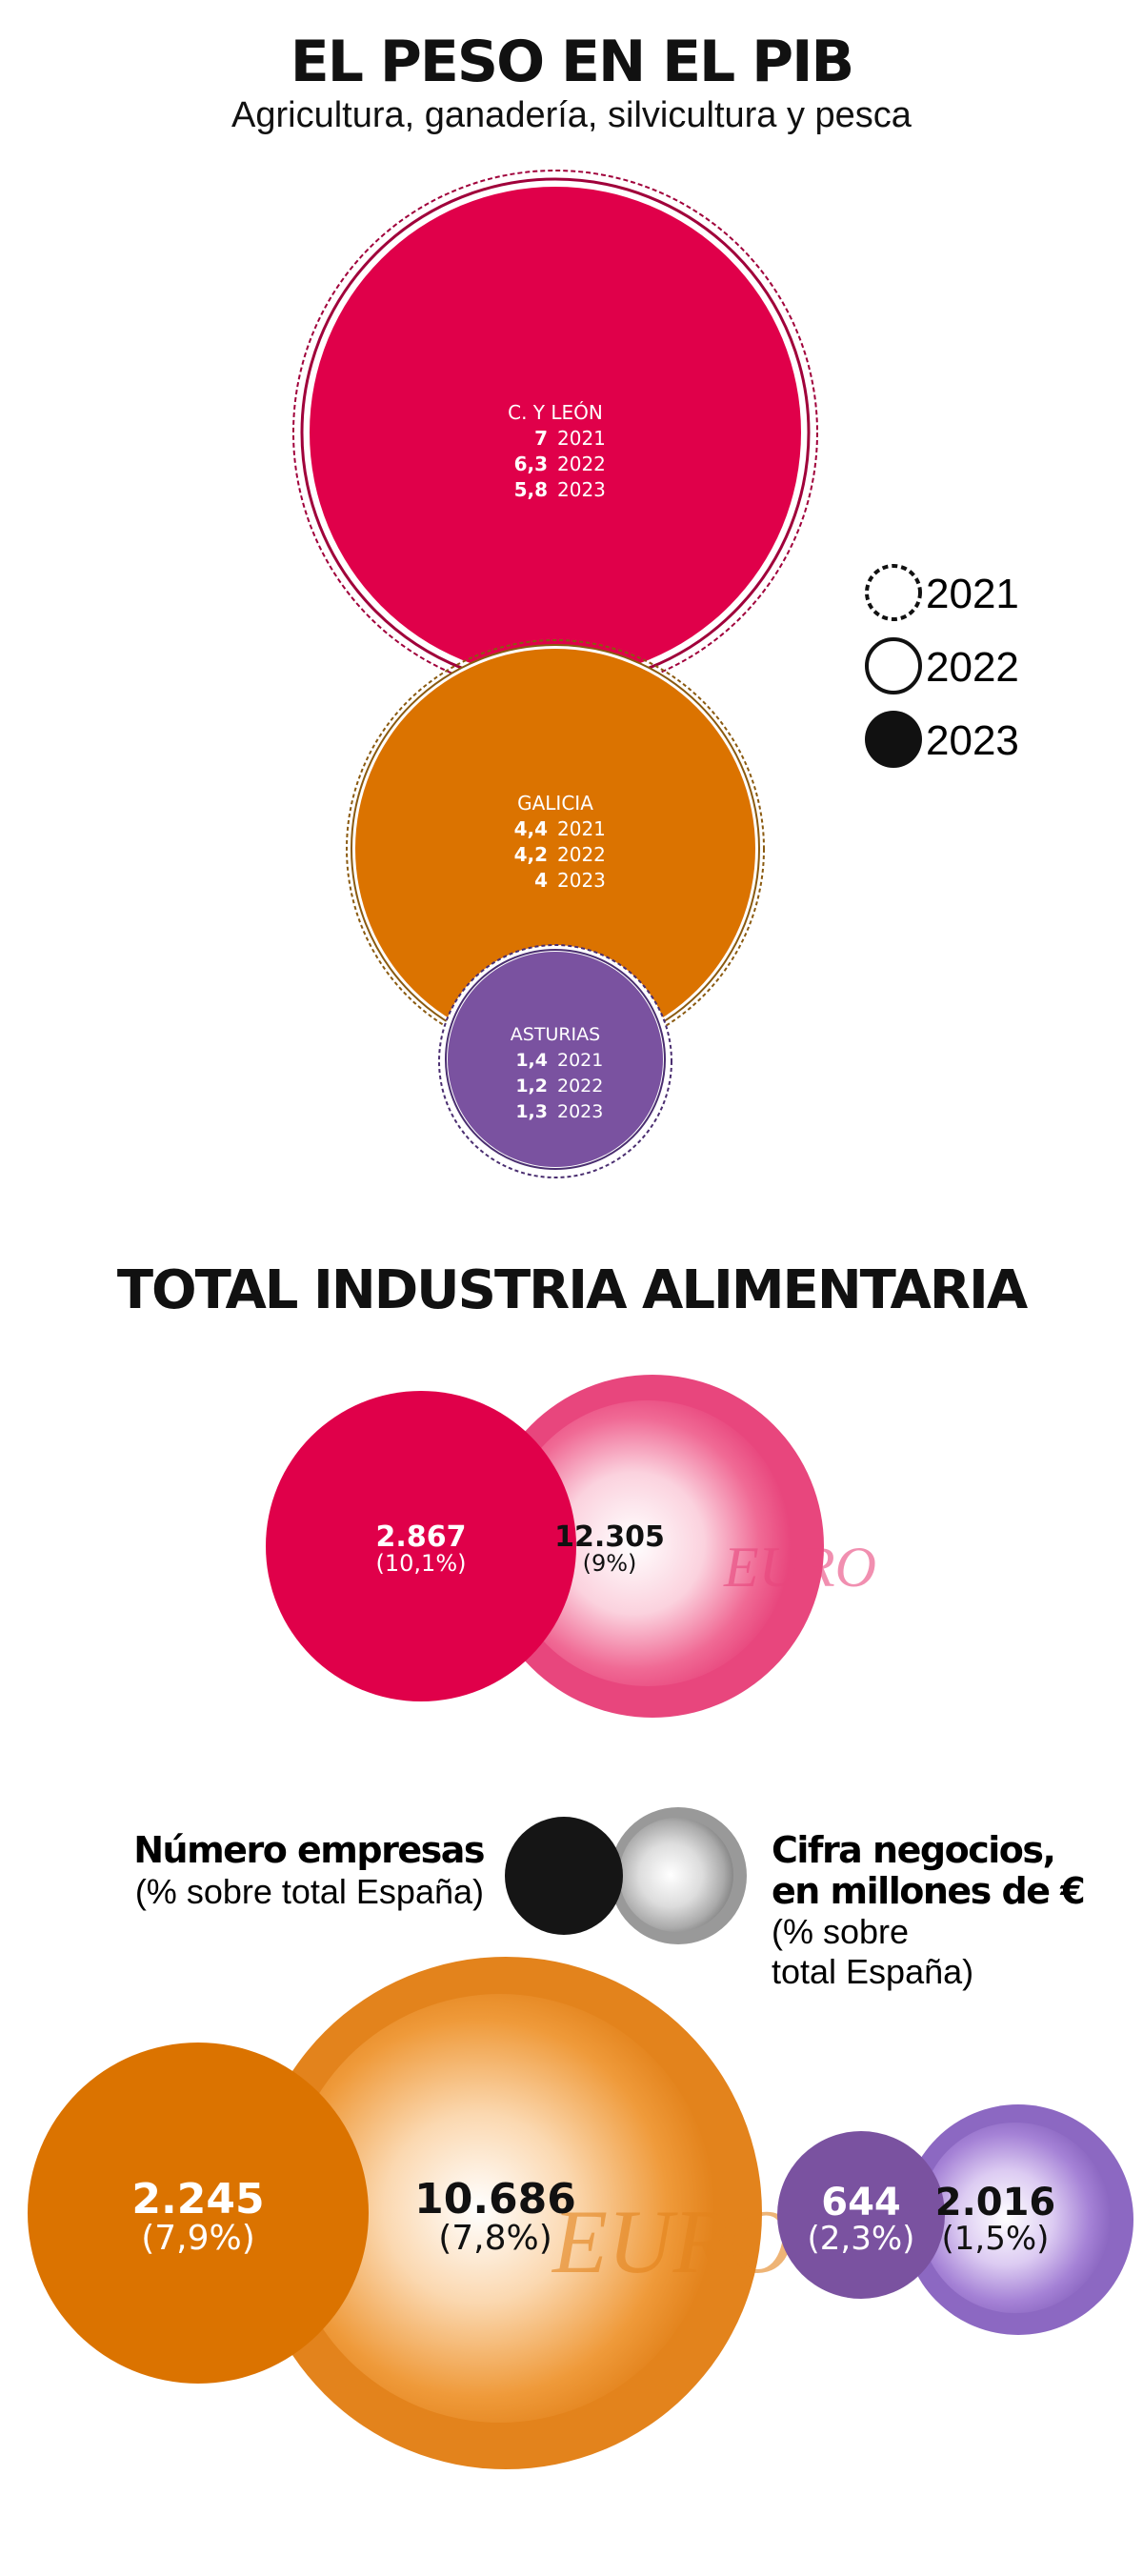 The image size is (1143, 2576). I want to click on coin-cyl-face, so click(648, 1543).